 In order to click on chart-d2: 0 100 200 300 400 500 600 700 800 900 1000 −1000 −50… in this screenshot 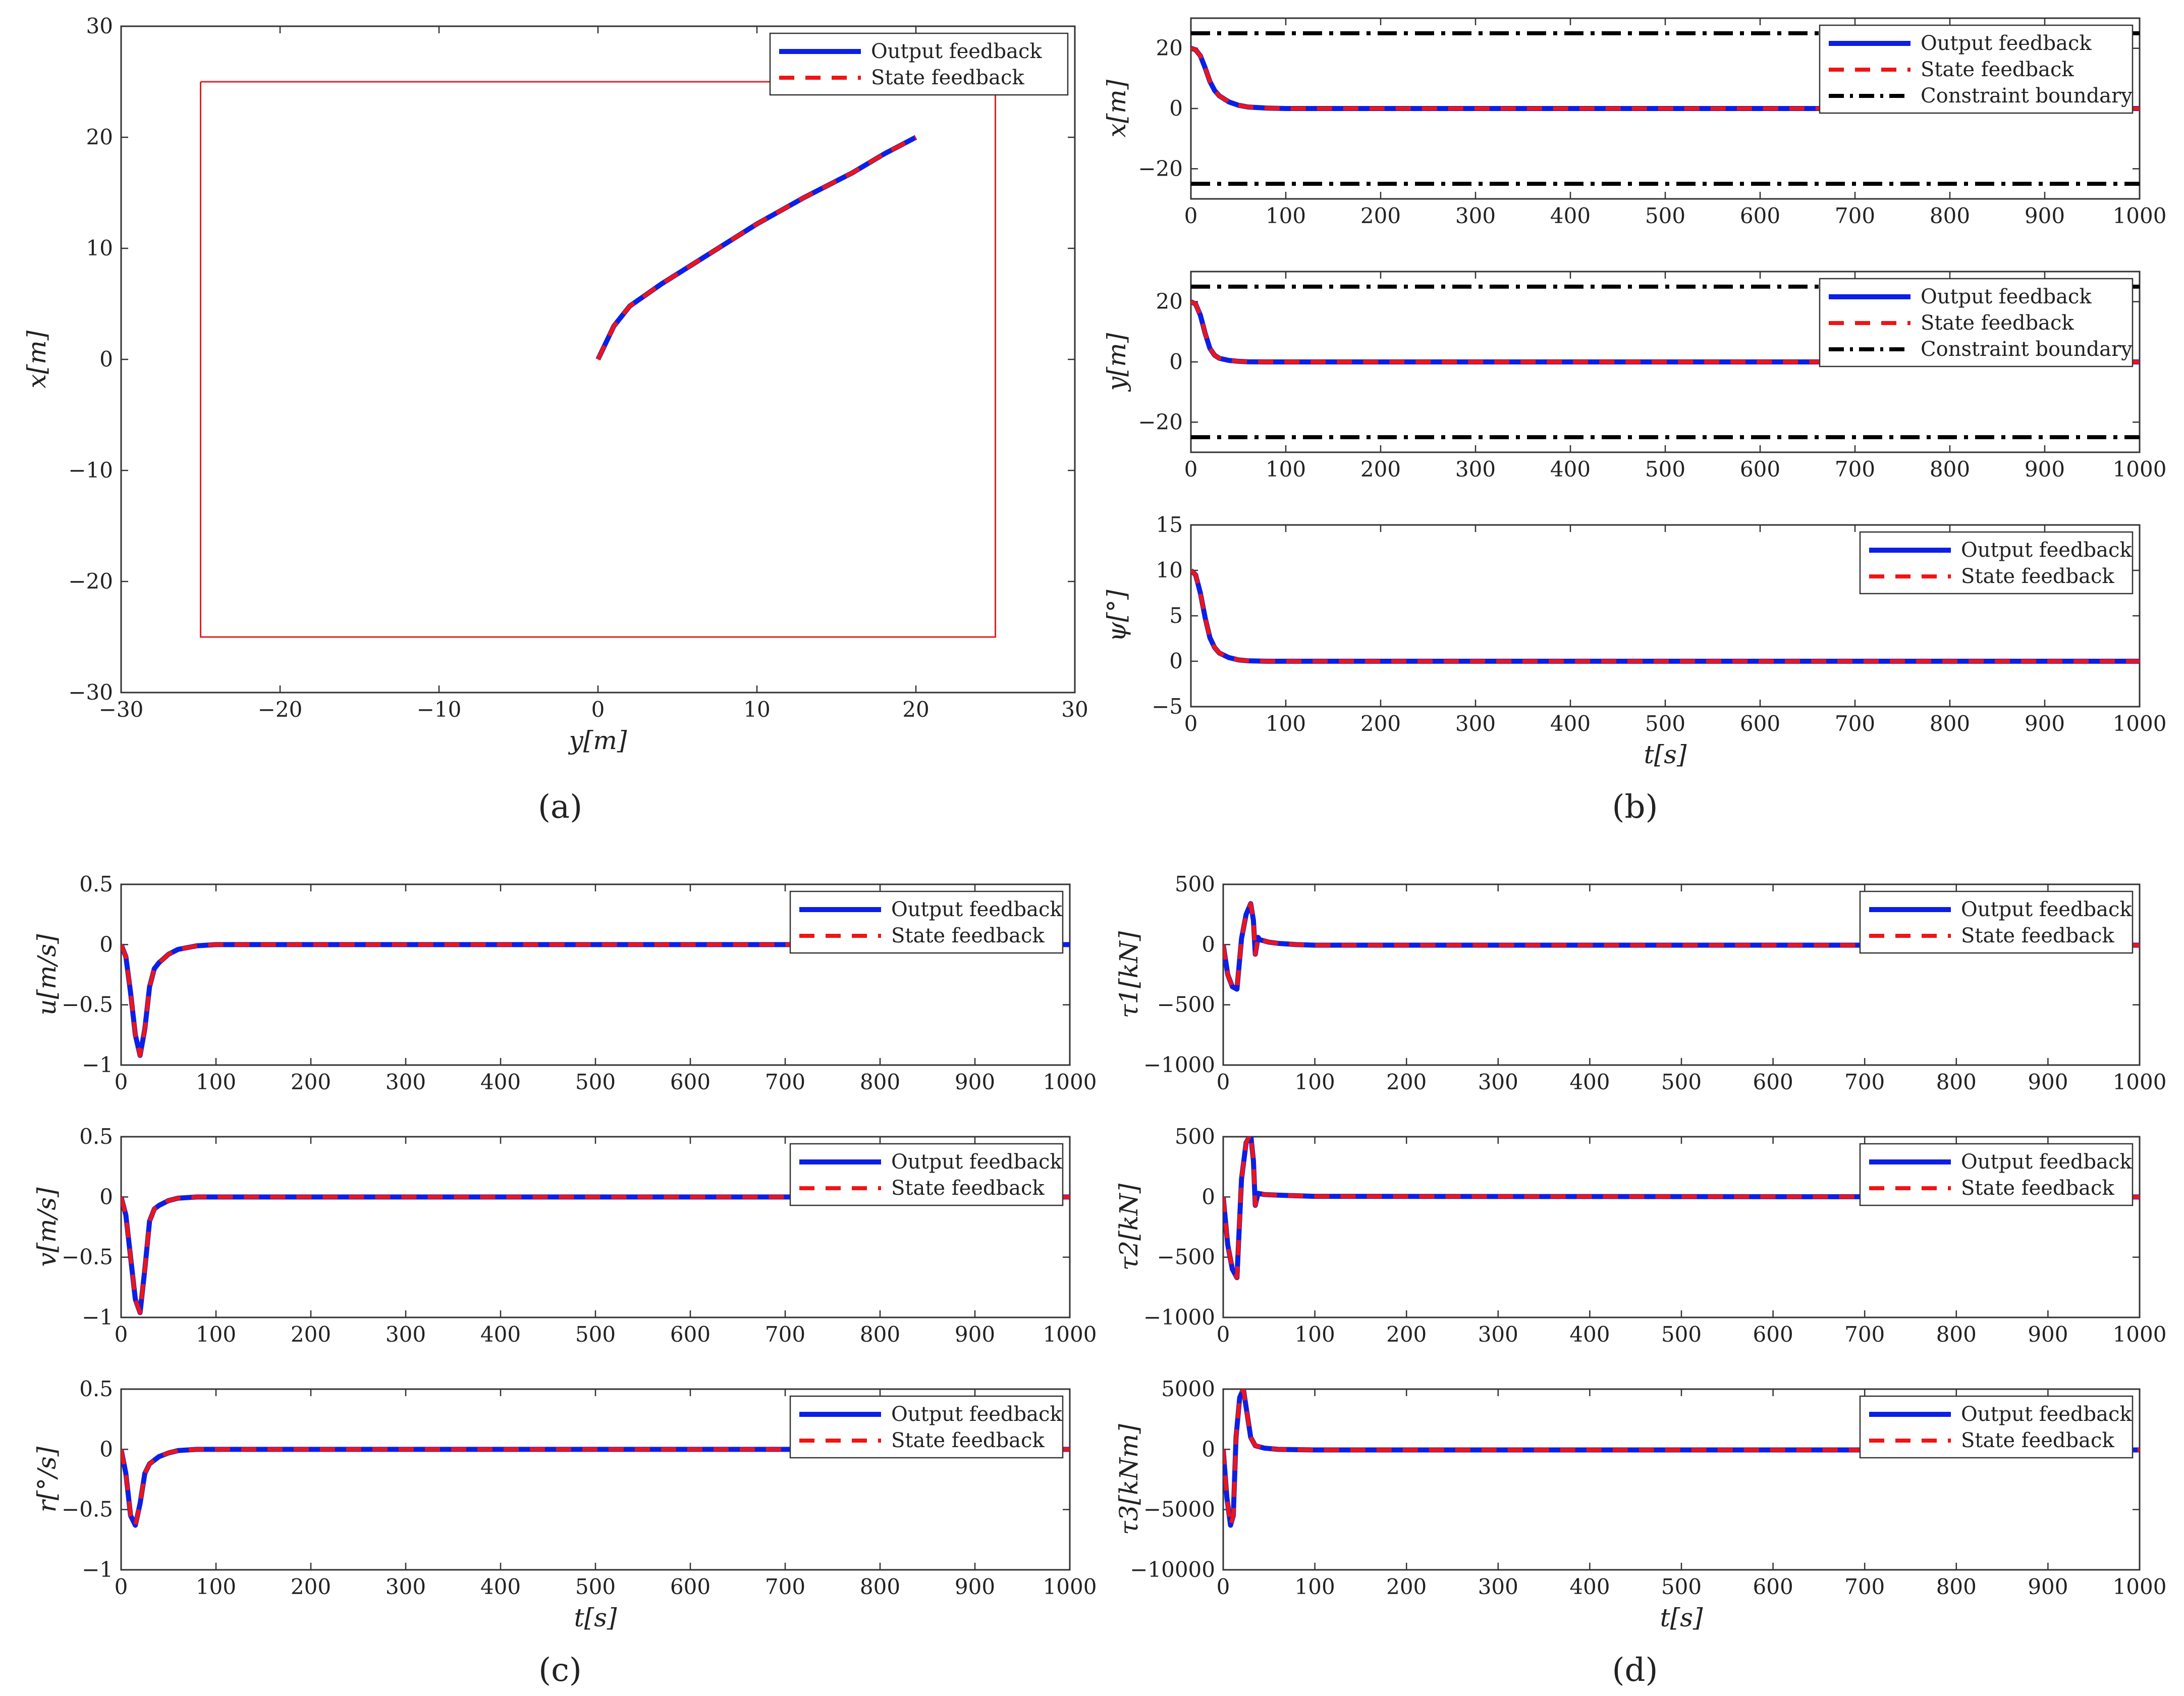, I will do `click(1640, 1235)`.